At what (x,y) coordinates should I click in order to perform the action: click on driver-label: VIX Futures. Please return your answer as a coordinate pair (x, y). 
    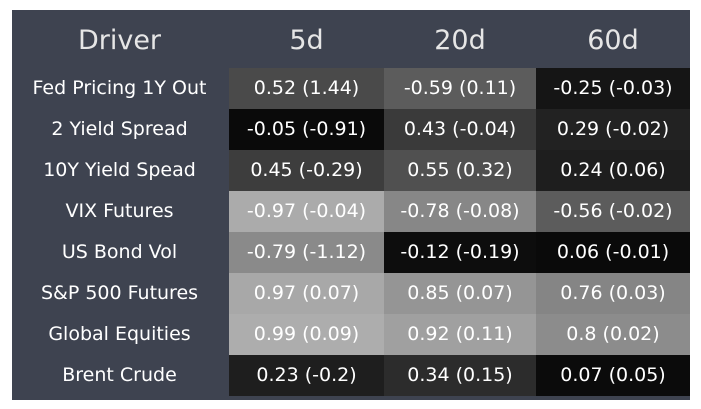
    Looking at the image, I should click on (119, 211).